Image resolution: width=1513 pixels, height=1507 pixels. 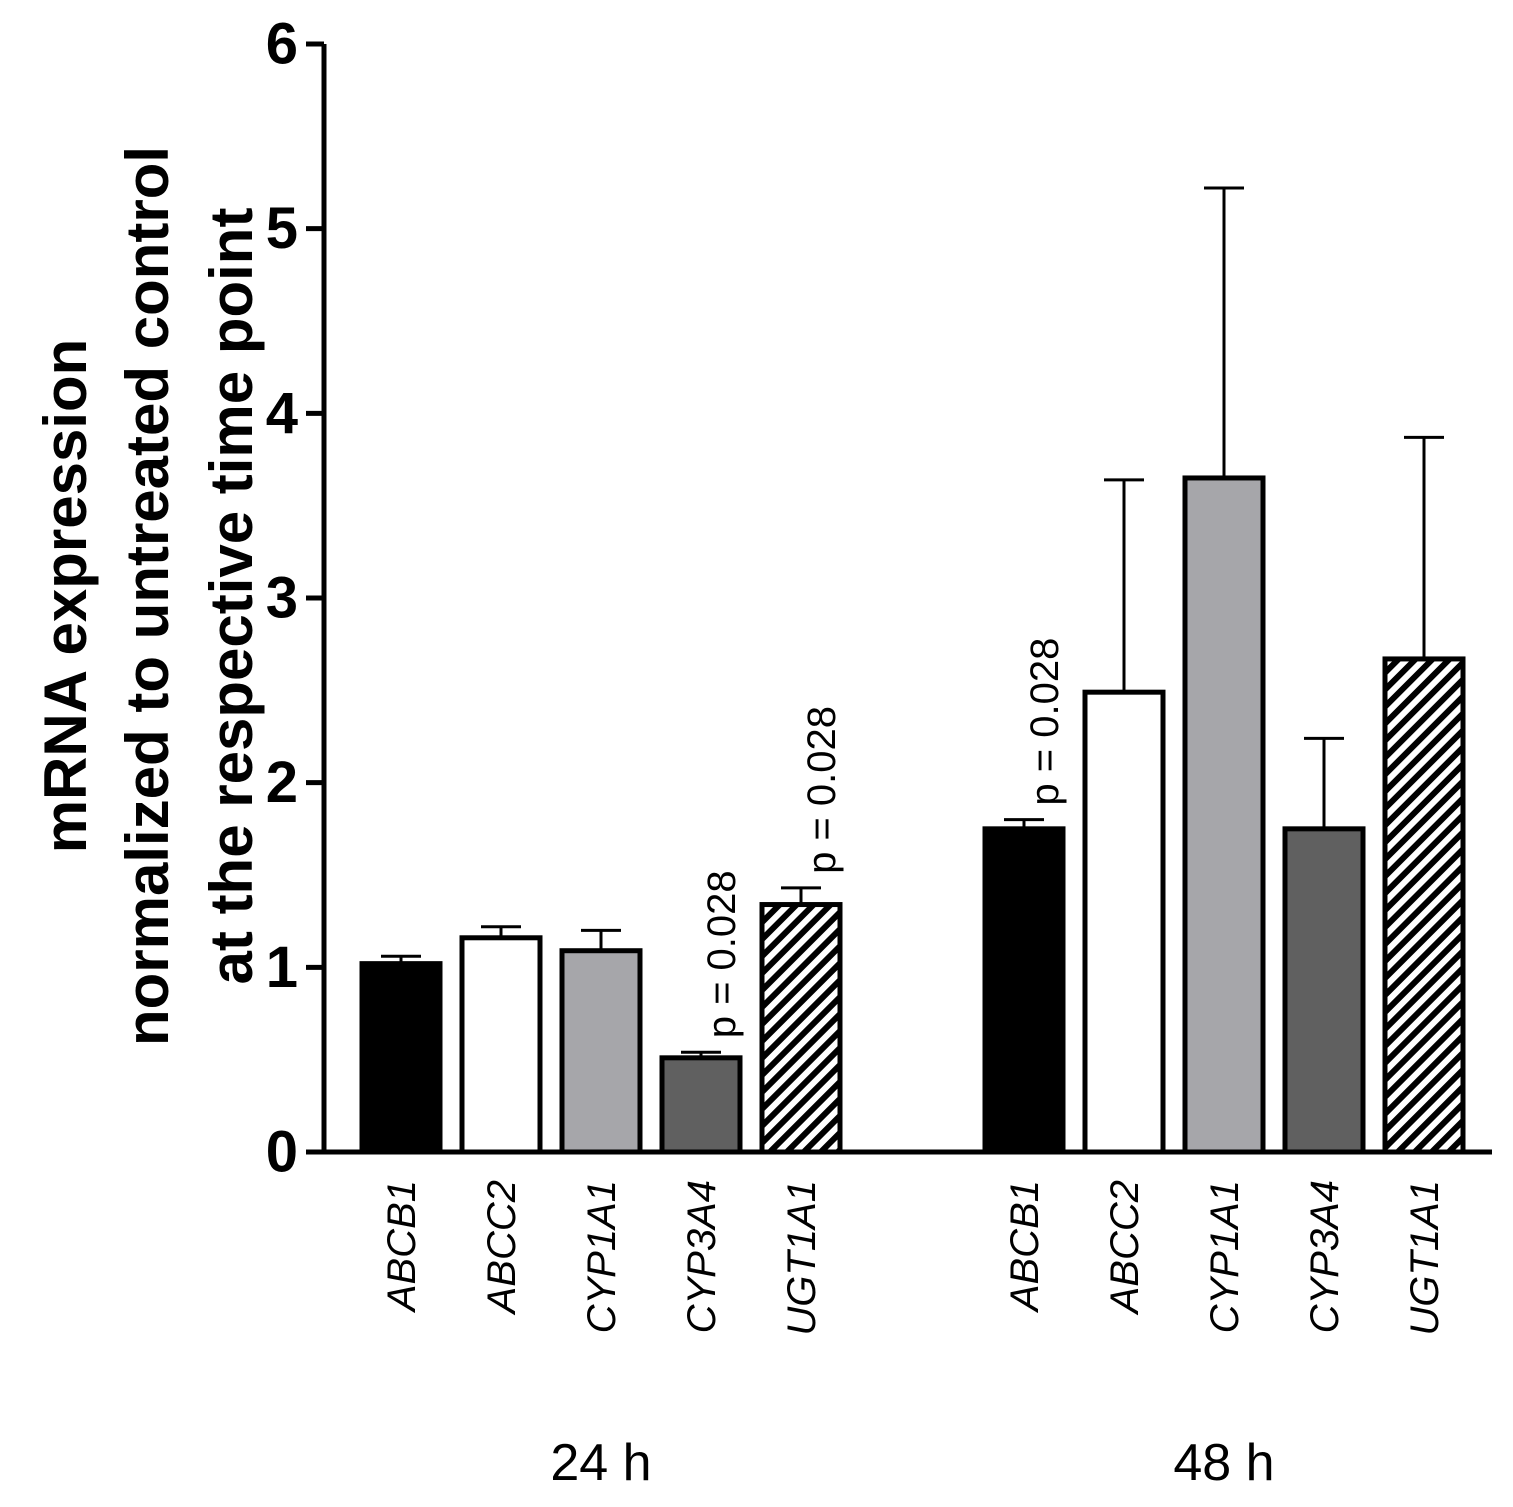 I want to click on y-axis-label-line: mRNA expression, so click(x=65, y=596).